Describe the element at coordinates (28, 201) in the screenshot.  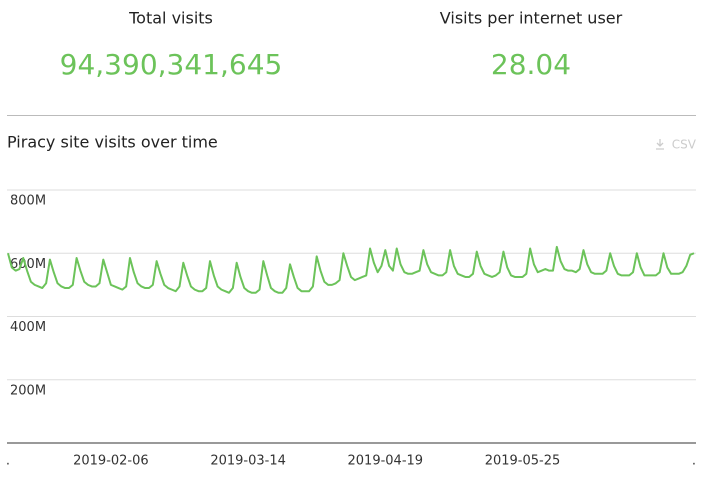
I see `y-tick-label: 800M` at that location.